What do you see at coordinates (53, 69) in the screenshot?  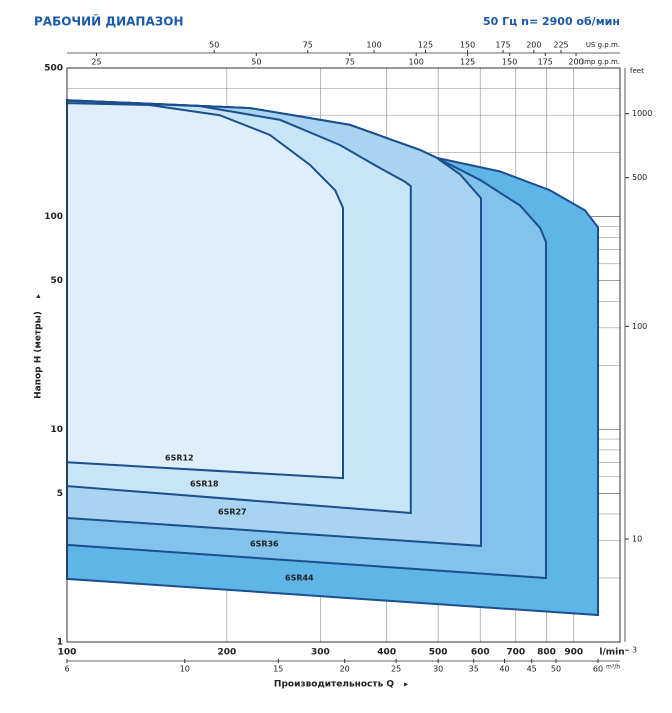 I see `y-tick-label: 500` at bounding box center [53, 69].